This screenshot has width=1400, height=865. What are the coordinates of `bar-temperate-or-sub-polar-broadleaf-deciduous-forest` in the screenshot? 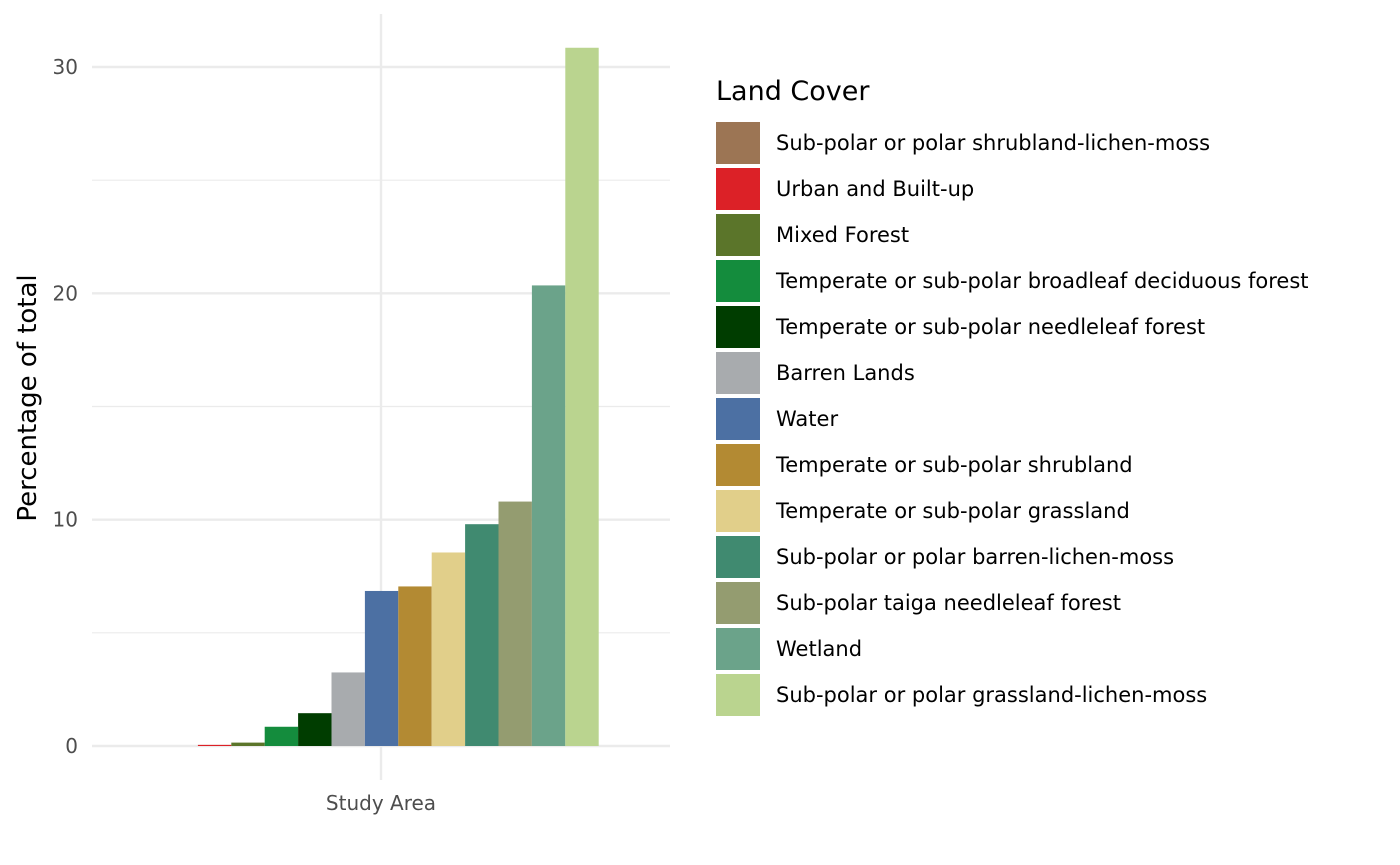 It's located at (281, 736).